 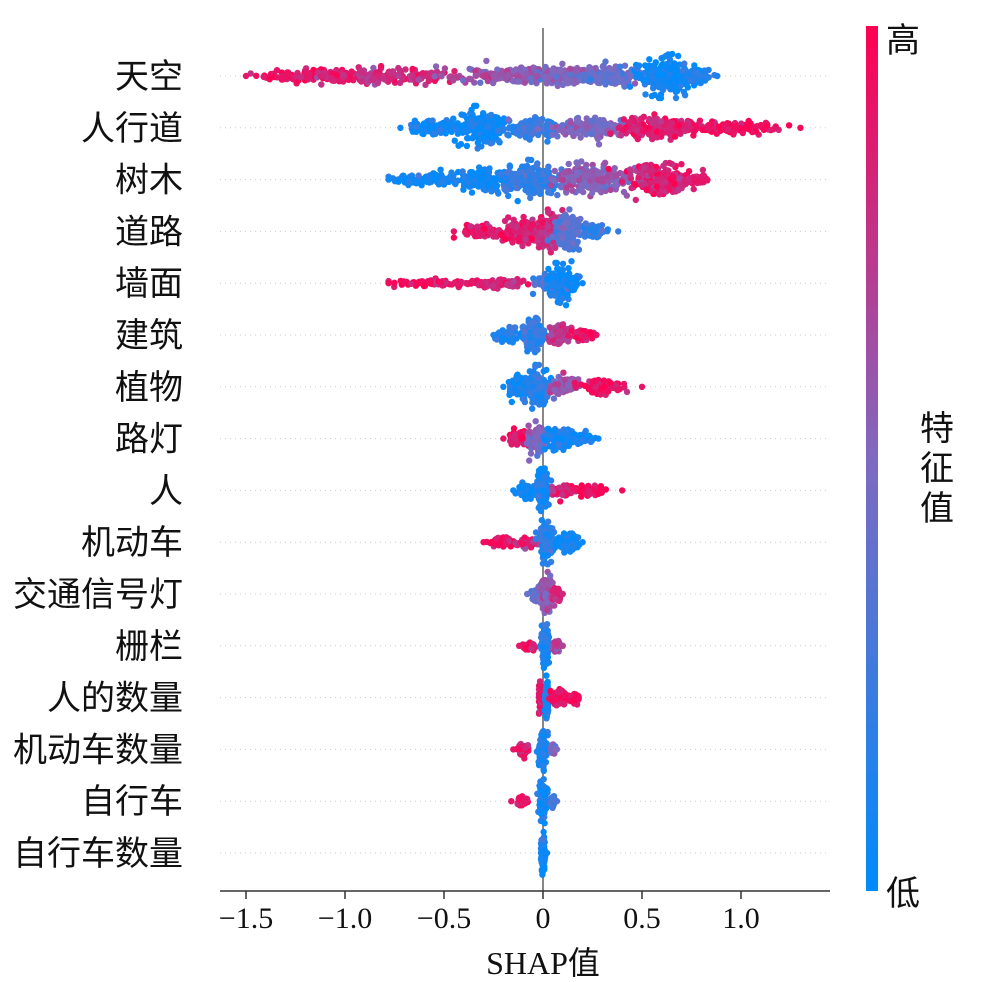 What do you see at coordinates (642, 386) in the screenshot?
I see `max-outlier-point` at bounding box center [642, 386].